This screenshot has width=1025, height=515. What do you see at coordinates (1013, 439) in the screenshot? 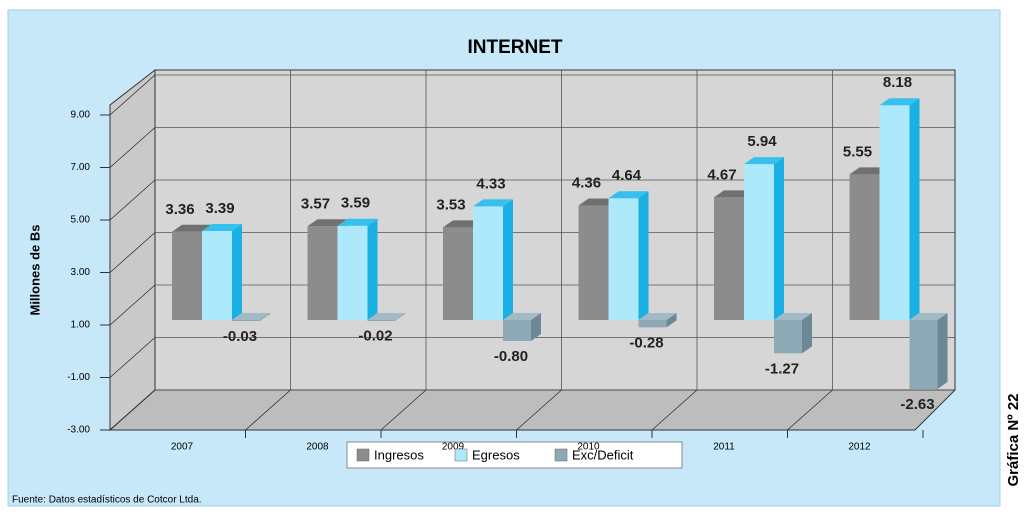
I see `side-label: Gráfica Nº 22` at bounding box center [1013, 439].